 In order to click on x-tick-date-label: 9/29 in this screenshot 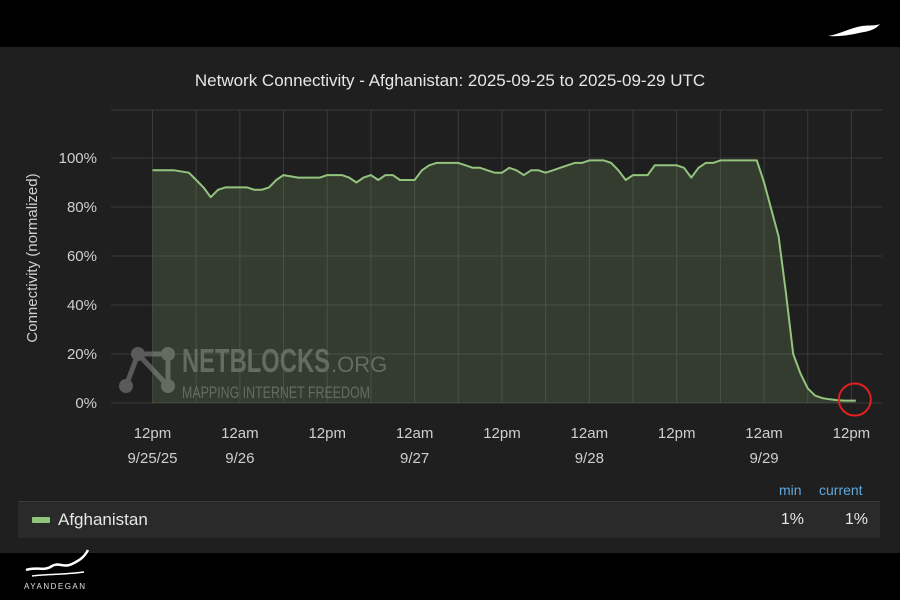, I will do `click(763, 458)`.